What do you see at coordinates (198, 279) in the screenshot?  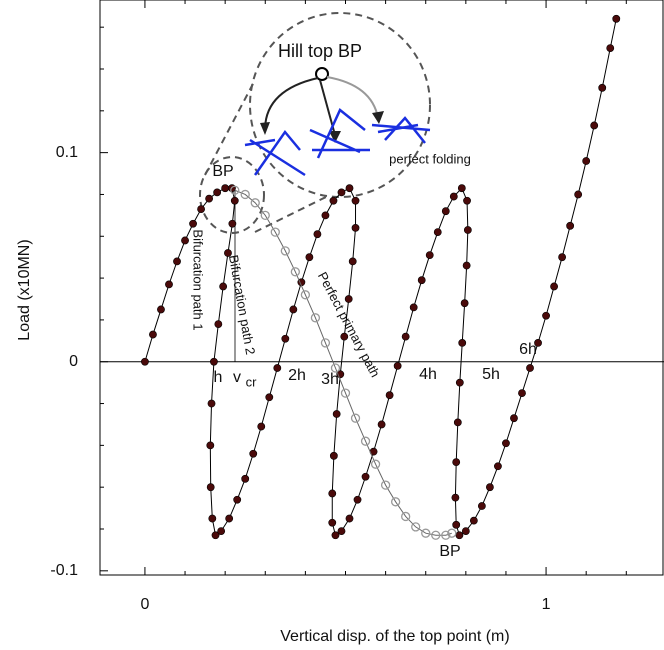 I see `annotation: Bifurcation path 1` at bounding box center [198, 279].